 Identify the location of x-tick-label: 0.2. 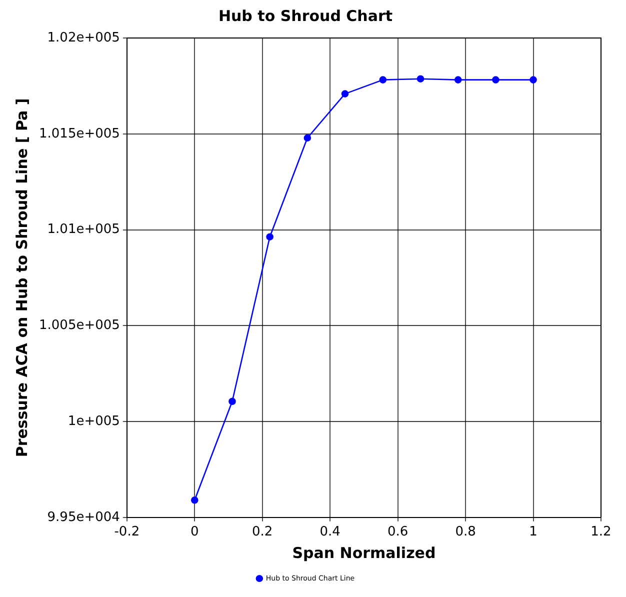
(262, 532).